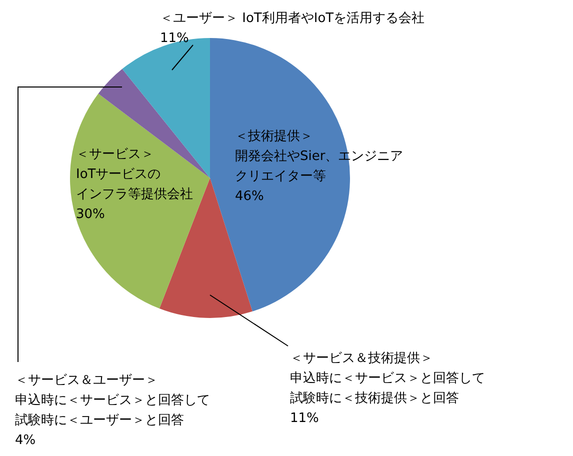 Image resolution: width=573 pixels, height=456 pixels. I want to click on slice-label: ＜サービス＞IoTサービスのインフラ等提供会社, so click(134, 174).